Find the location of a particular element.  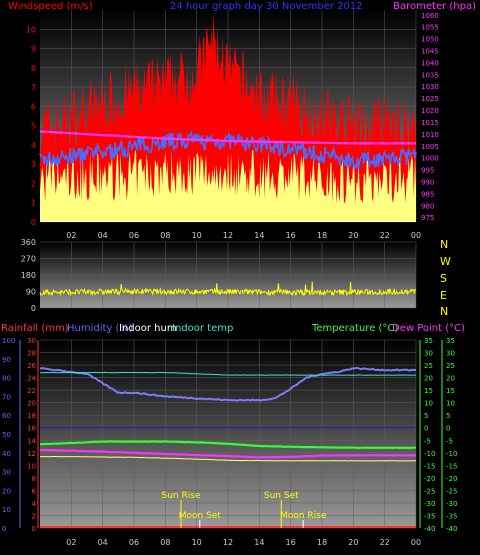

rainfall-y-tick: 28 is located at coordinates (31, 354).